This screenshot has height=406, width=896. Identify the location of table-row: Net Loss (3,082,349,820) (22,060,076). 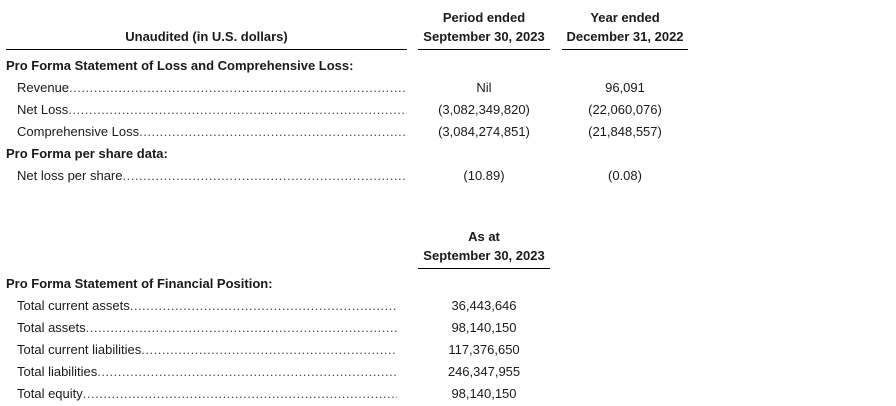
(451, 110).